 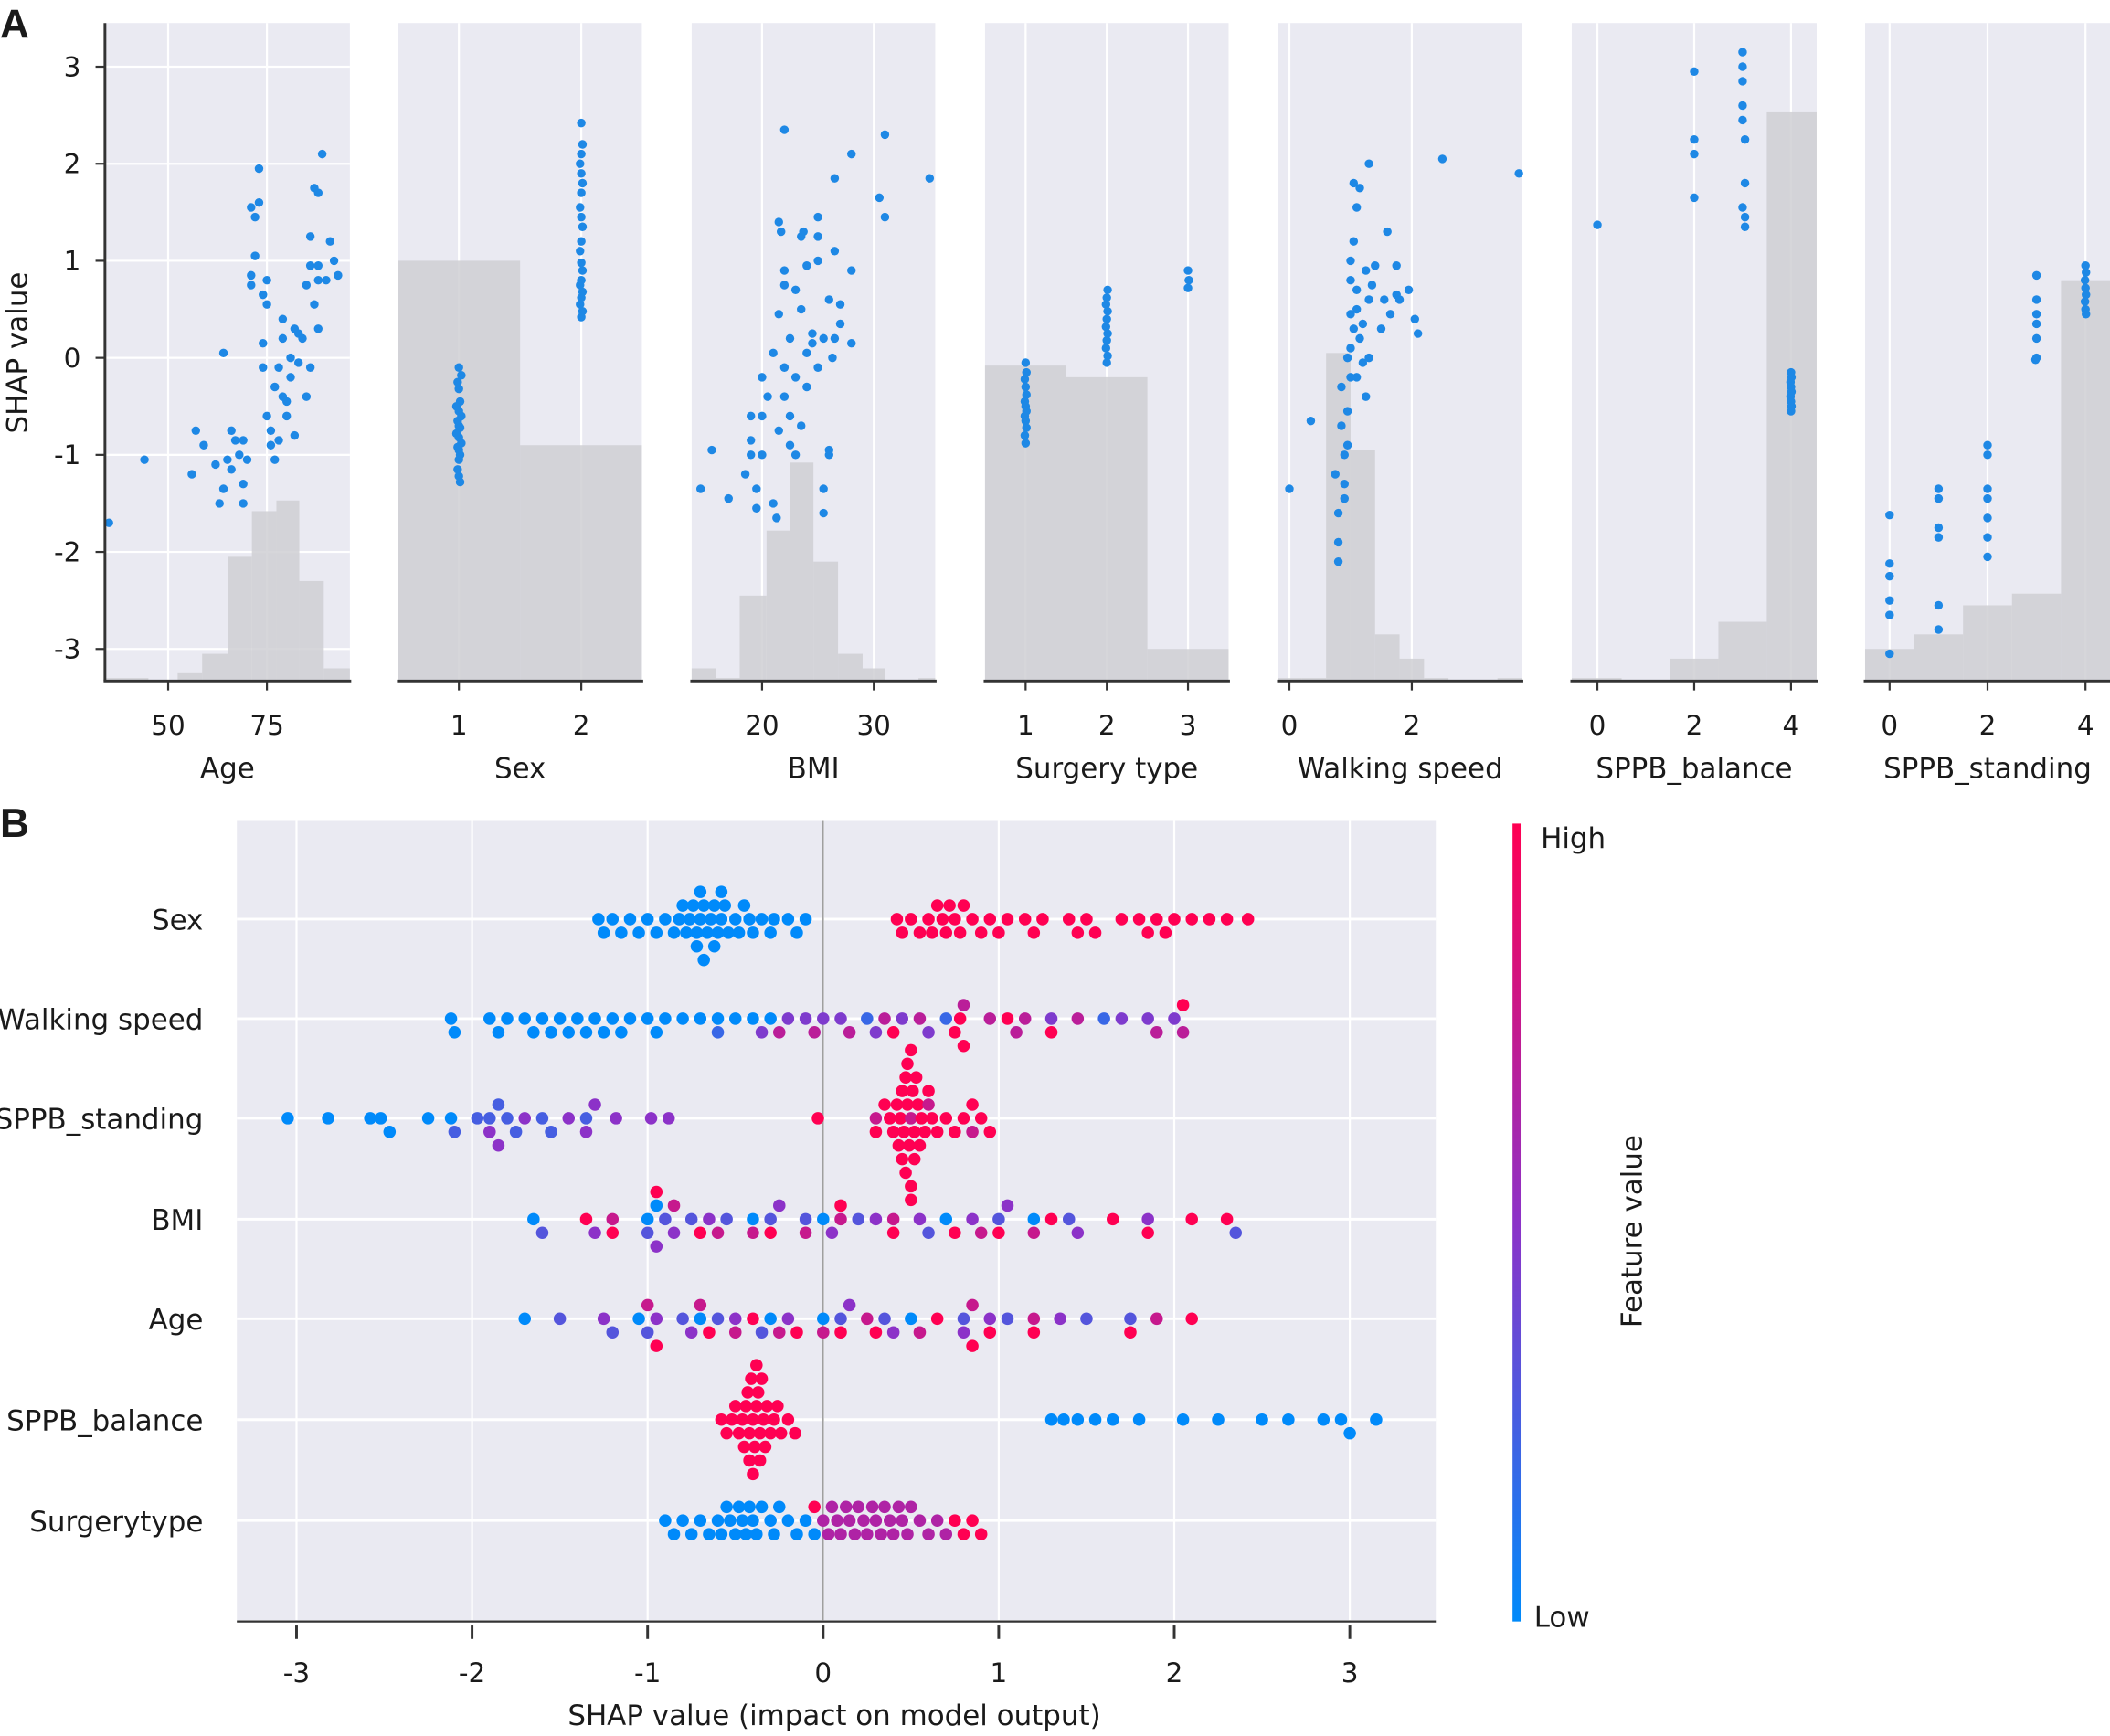 What do you see at coordinates (14, 823) in the screenshot?
I see `panel-b-label: B` at bounding box center [14, 823].